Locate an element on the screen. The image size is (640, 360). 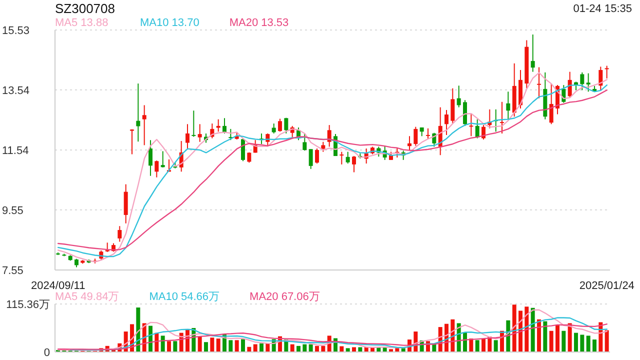
text: MA10 54.66万 is located at coordinates (184, 297).